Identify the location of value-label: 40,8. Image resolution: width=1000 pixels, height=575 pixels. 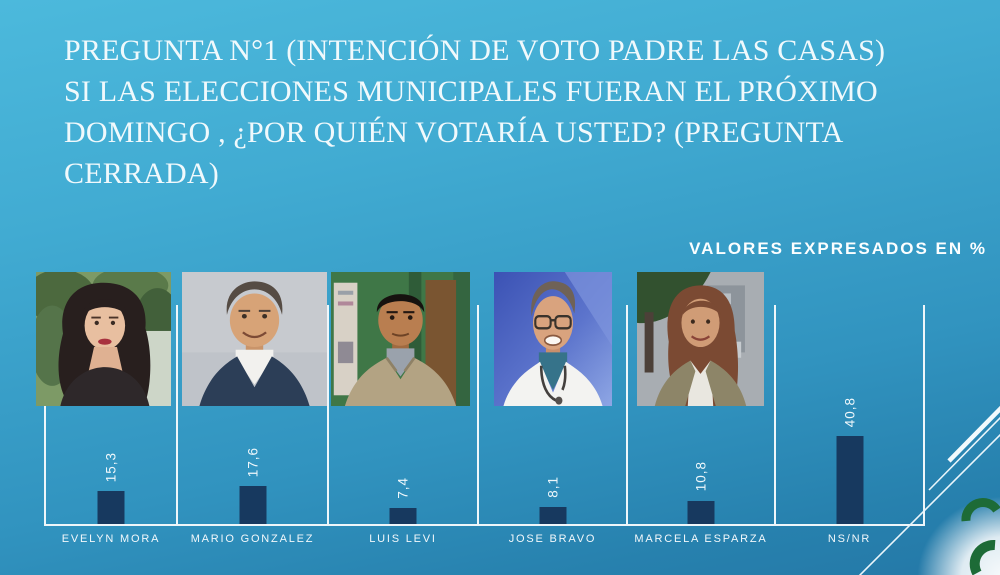
(849, 411).